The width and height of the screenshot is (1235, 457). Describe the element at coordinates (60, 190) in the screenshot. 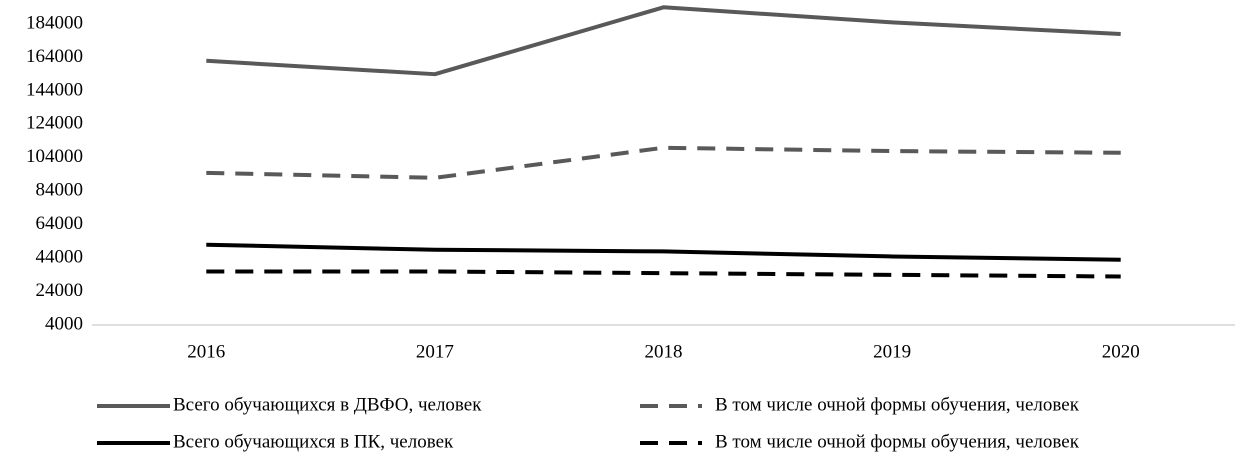

I see `y-tick-label: 84000` at that location.